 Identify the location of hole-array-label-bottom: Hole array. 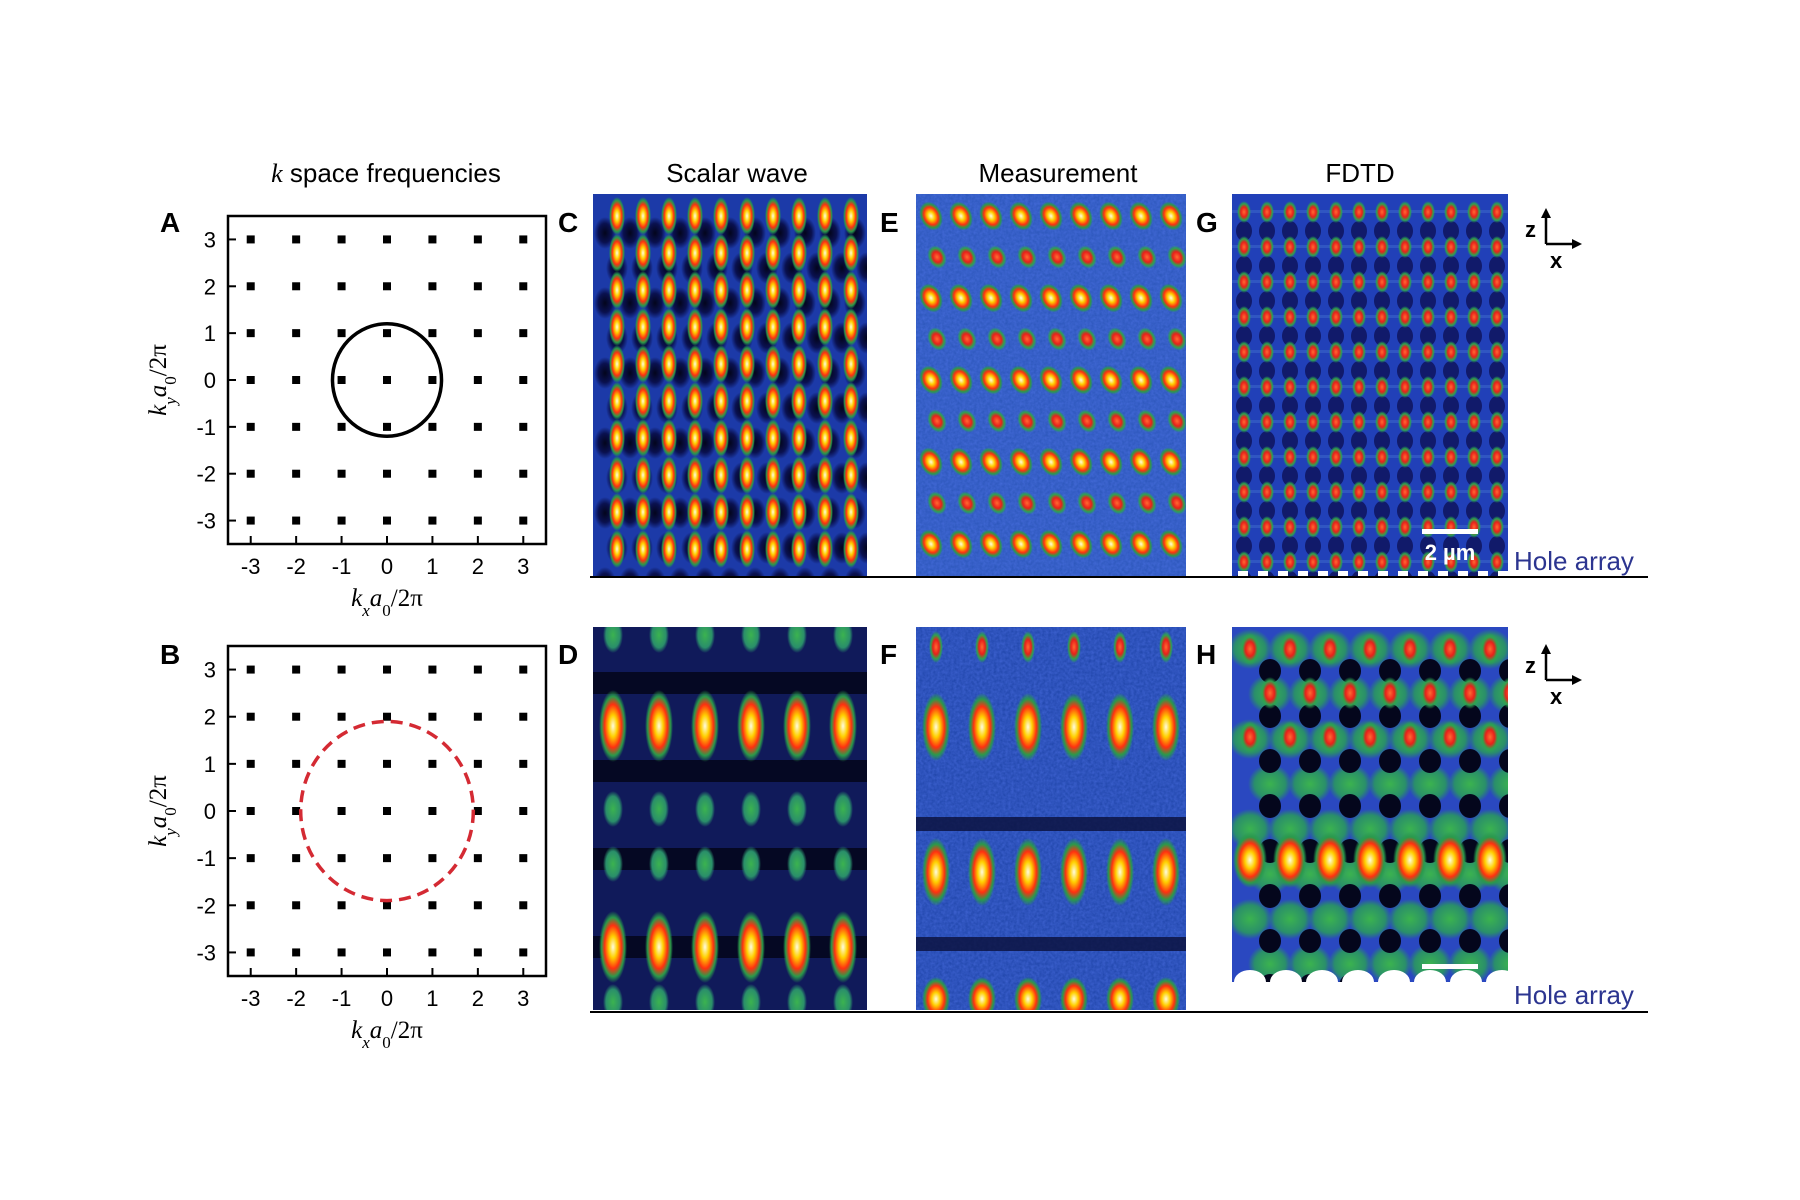
(1574, 995).